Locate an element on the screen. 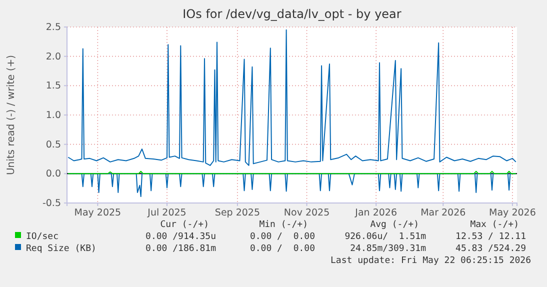  text: 24.85m/309.31m is located at coordinates (388, 249).